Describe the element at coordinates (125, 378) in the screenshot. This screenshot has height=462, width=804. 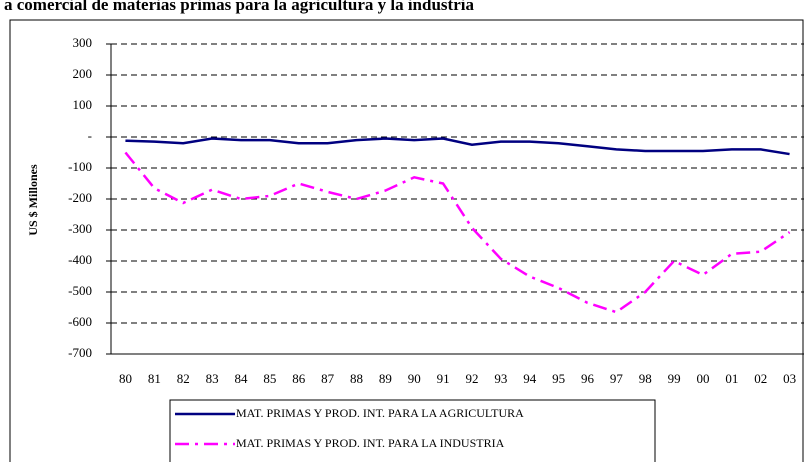
I see `x-tick-label: 80` at that location.